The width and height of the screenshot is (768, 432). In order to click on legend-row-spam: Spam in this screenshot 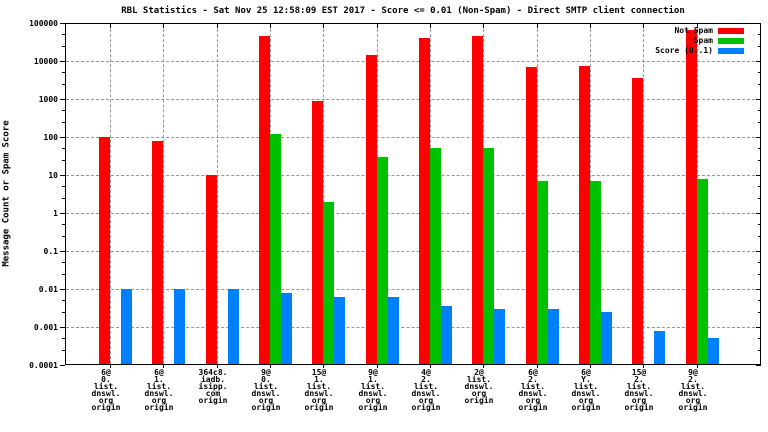, I will do `click(622, 41)`.